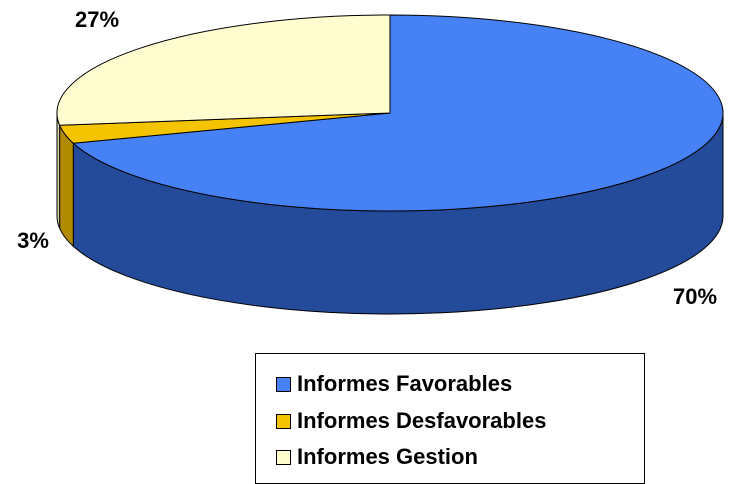  I want to click on legend-label: Informes Desfavorables, so click(422, 420).